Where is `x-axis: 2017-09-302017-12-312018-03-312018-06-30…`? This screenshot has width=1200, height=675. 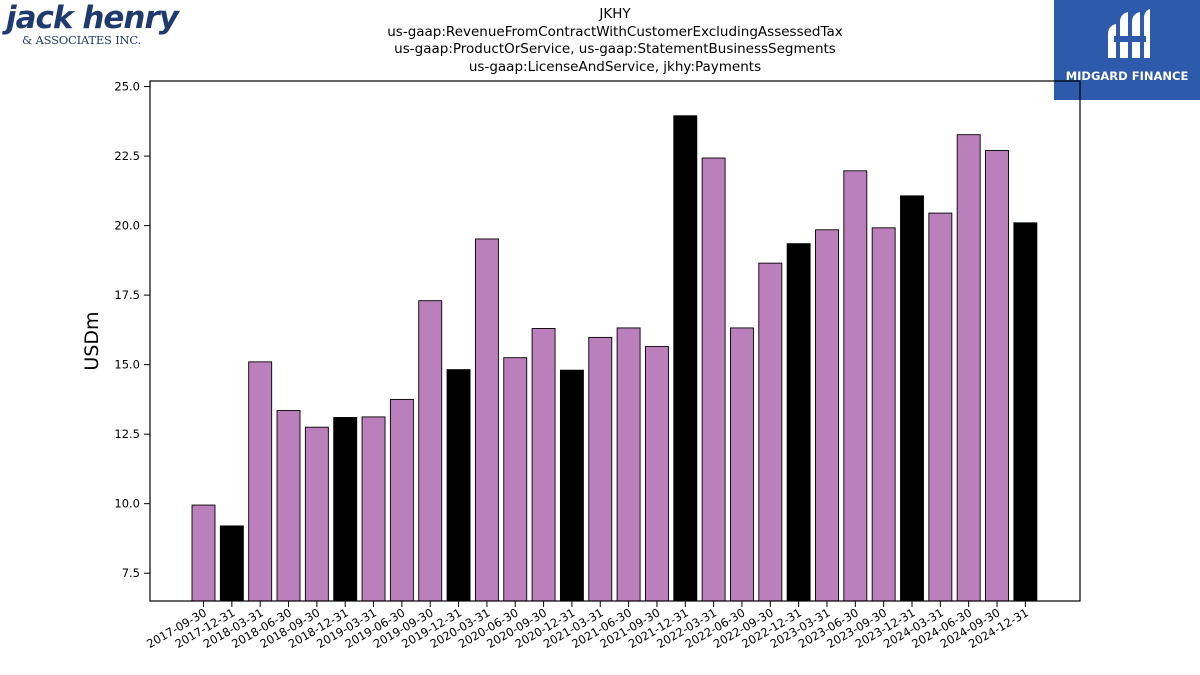 x-axis: 2017-09-302017-12-312018-03-312018-06-30… is located at coordinates (587, 626).